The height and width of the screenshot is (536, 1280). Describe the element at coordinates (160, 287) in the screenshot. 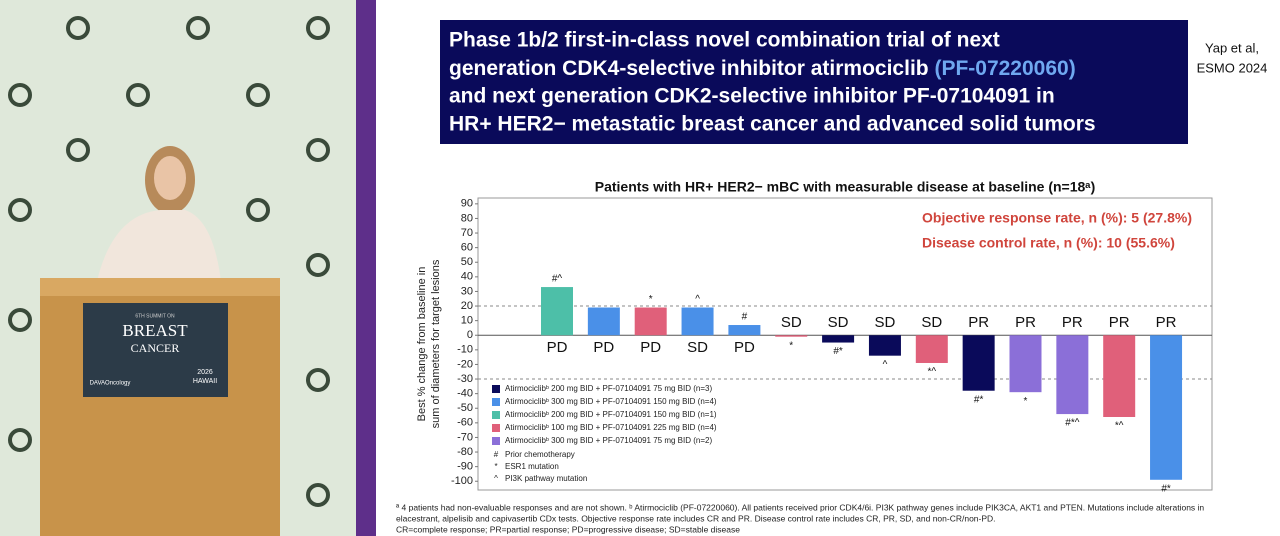

I see `podium-top` at that location.